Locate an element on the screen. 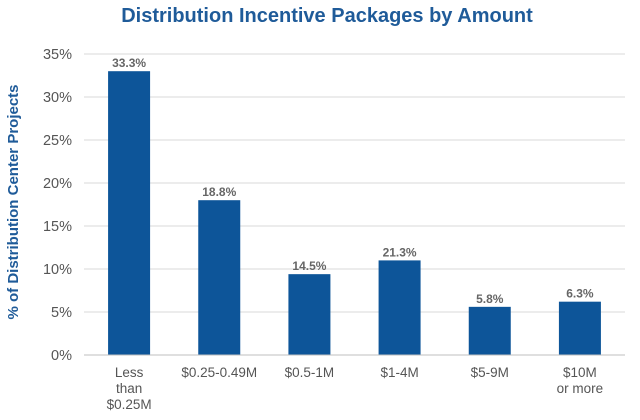 The height and width of the screenshot is (420, 640). y-tick-label: 20% is located at coordinates (57, 184).